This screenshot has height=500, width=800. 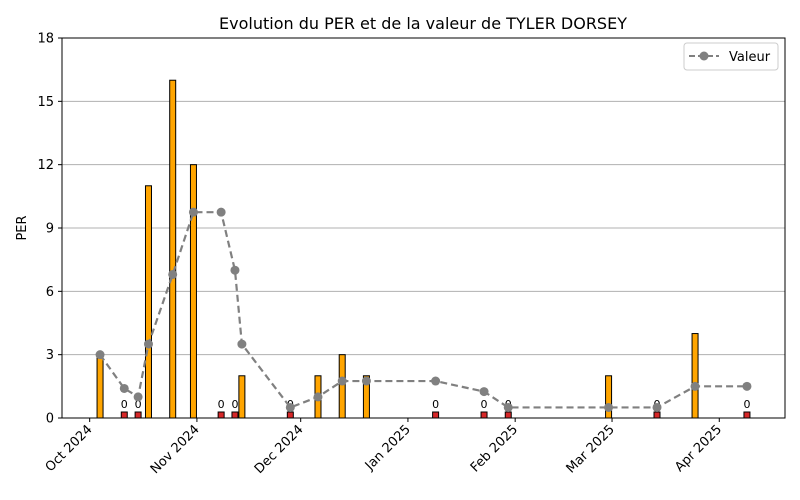 I want to click on zero-value-label-2: 0, so click(x=138, y=404).